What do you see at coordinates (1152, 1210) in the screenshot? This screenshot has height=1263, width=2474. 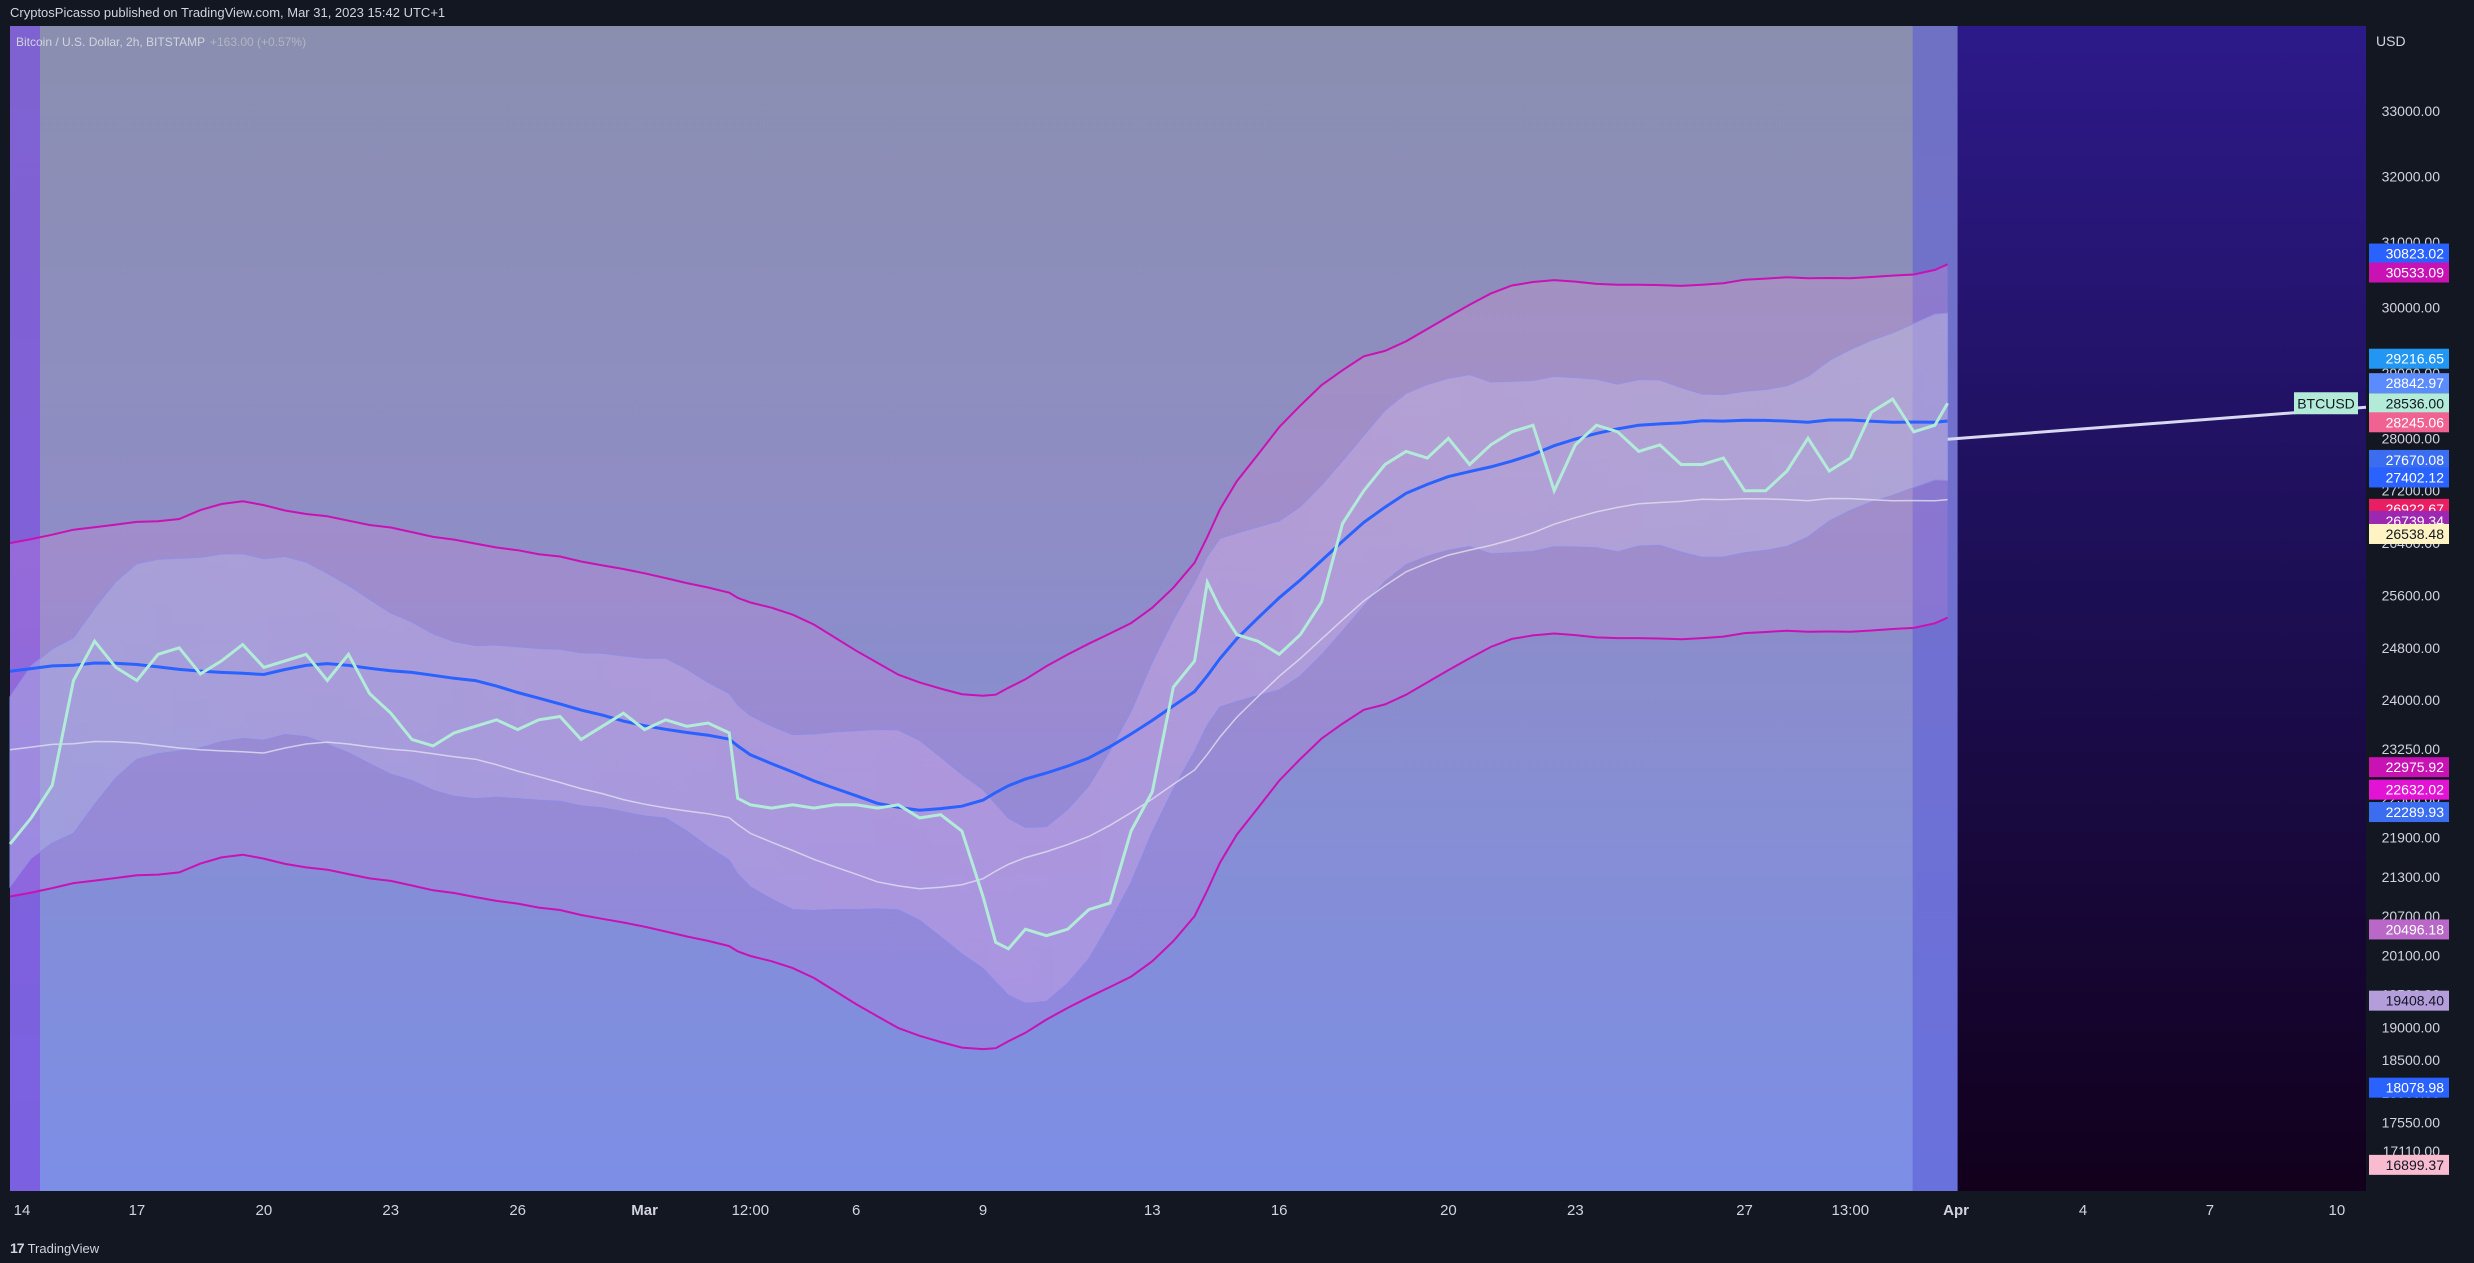 I see `x-tick-label: 13` at bounding box center [1152, 1210].